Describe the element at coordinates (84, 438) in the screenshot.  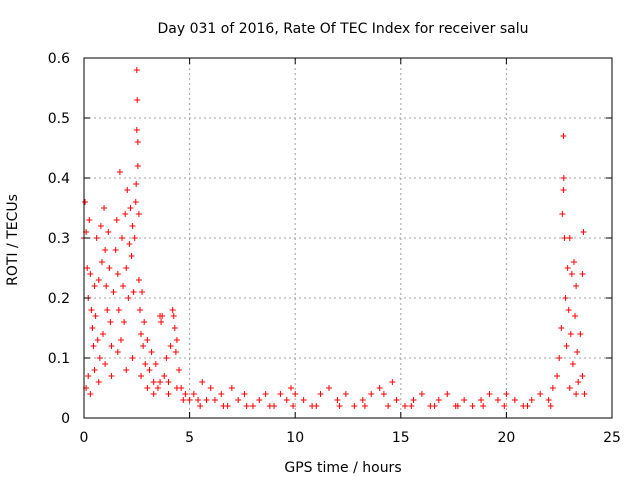
I see `x-tick-label: 0` at that location.